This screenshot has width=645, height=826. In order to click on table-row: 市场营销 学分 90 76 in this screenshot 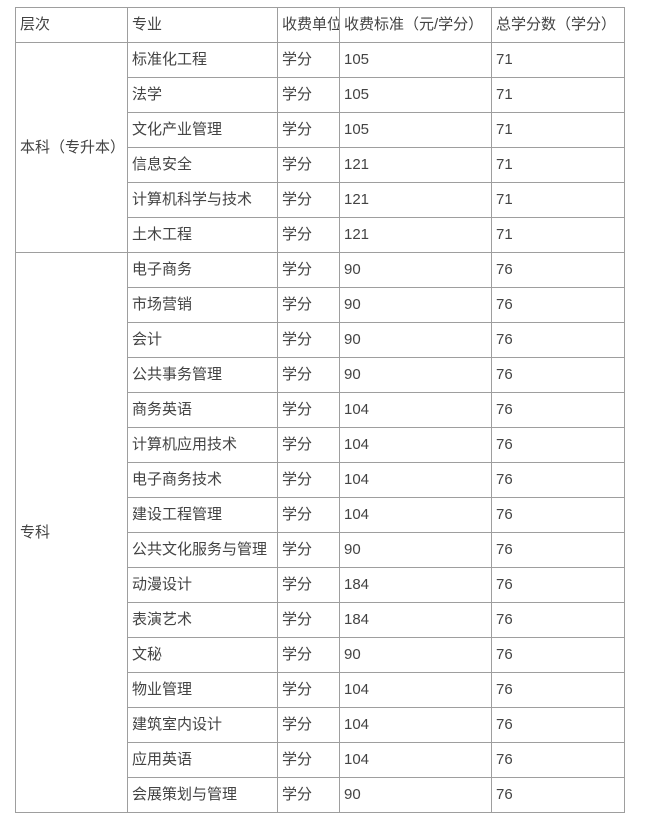, I will do `click(320, 305)`.